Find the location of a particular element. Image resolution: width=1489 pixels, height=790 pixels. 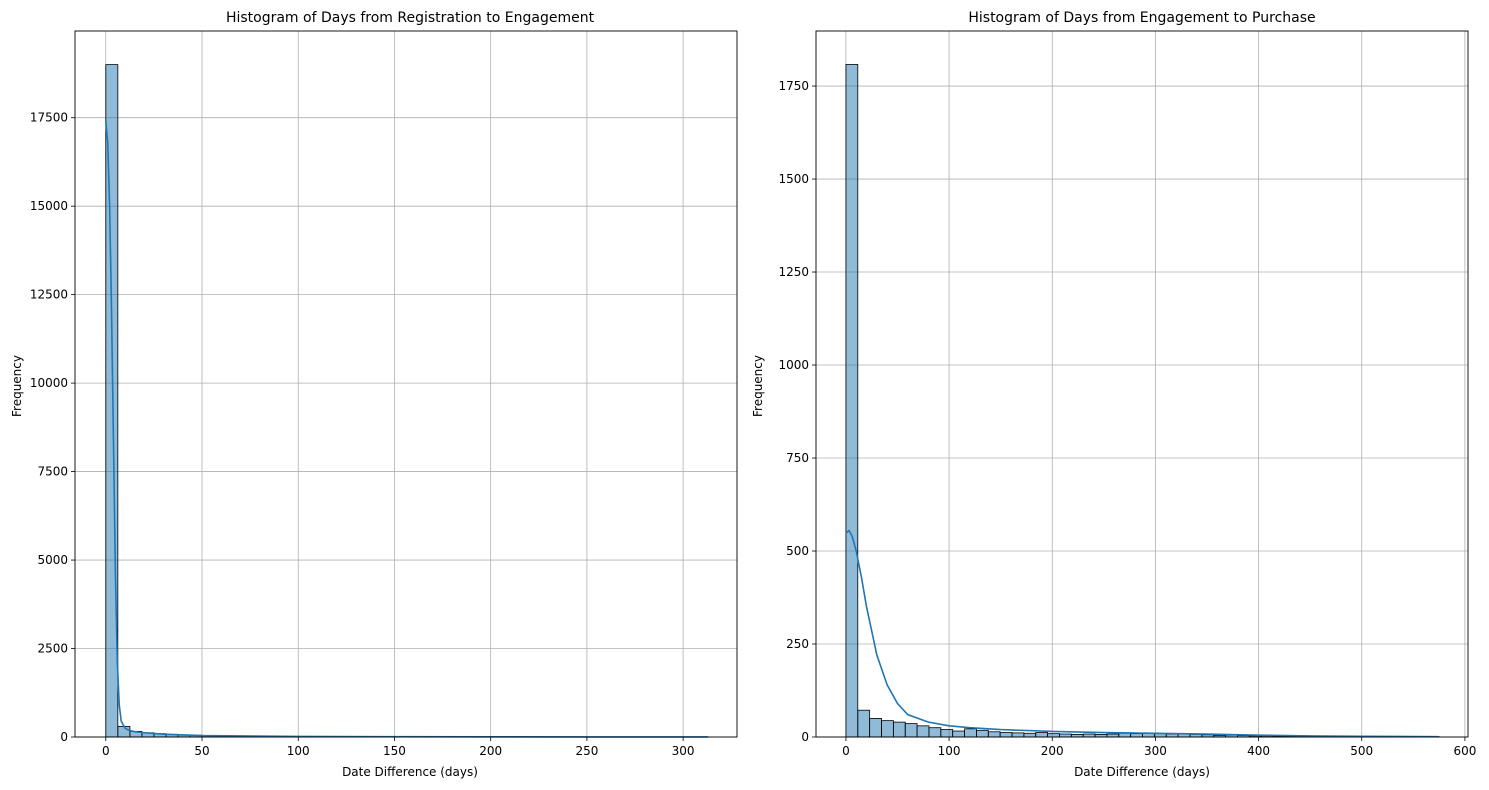

x-tick-label: 600 is located at coordinates (1464, 751).